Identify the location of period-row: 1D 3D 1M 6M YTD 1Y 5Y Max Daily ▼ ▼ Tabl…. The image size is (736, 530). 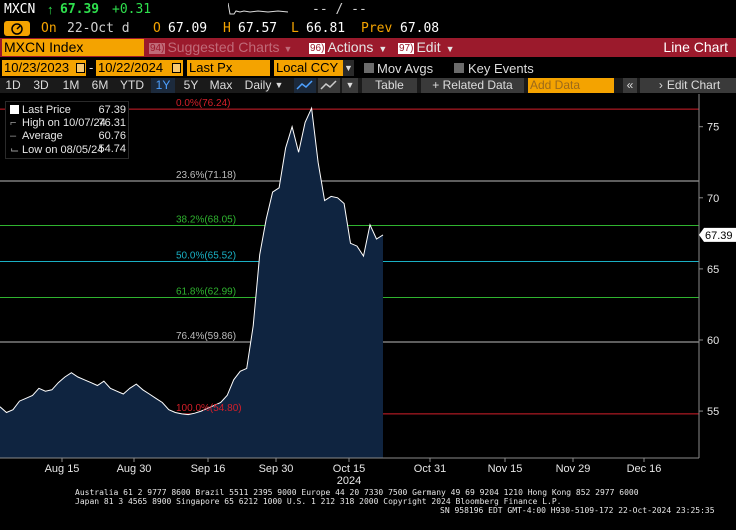
(368, 85).